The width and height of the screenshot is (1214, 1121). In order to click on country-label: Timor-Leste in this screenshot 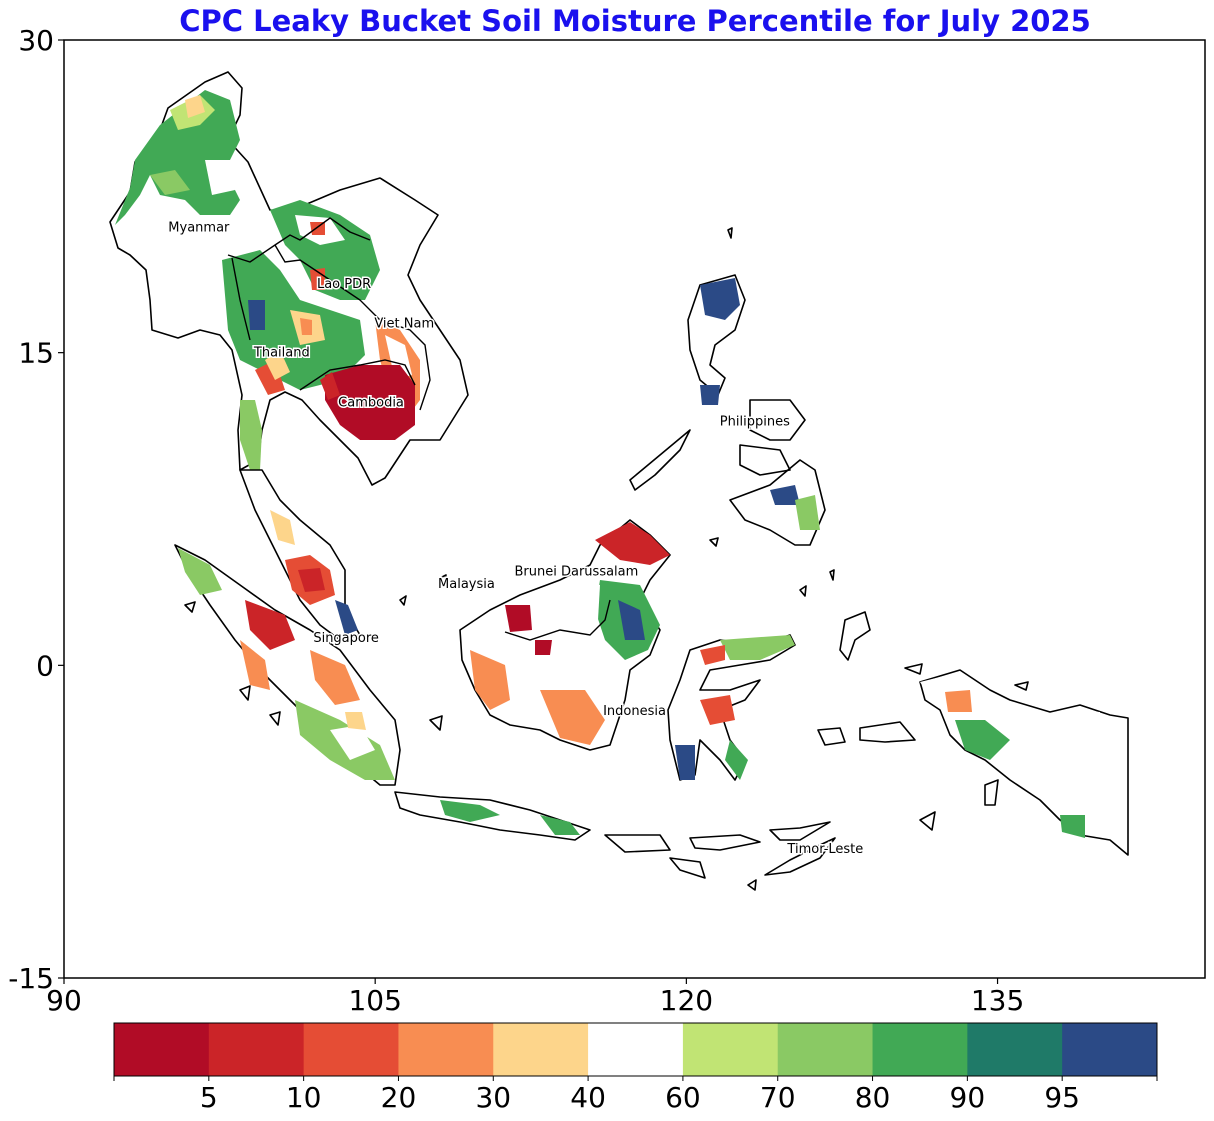, I will do `click(824, 849)`.